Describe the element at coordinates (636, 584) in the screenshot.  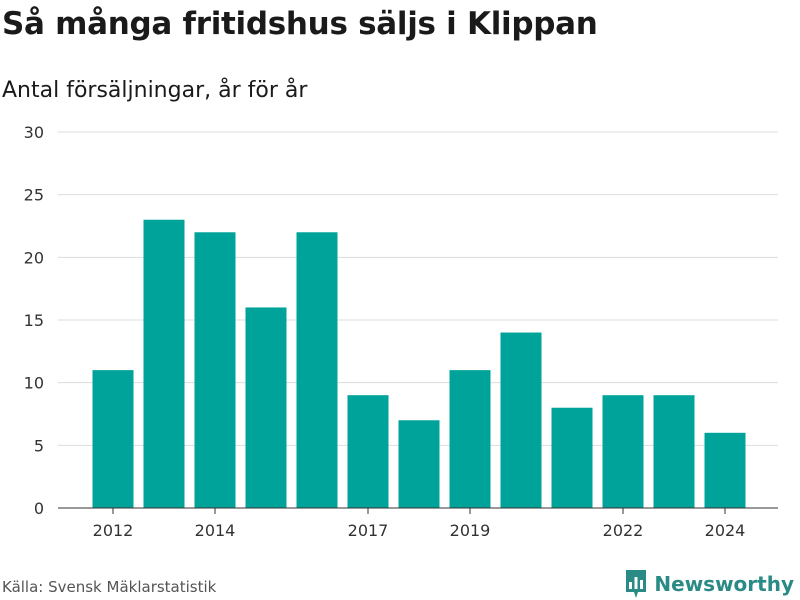
I see `newsworthy-logo-icon` at that location.